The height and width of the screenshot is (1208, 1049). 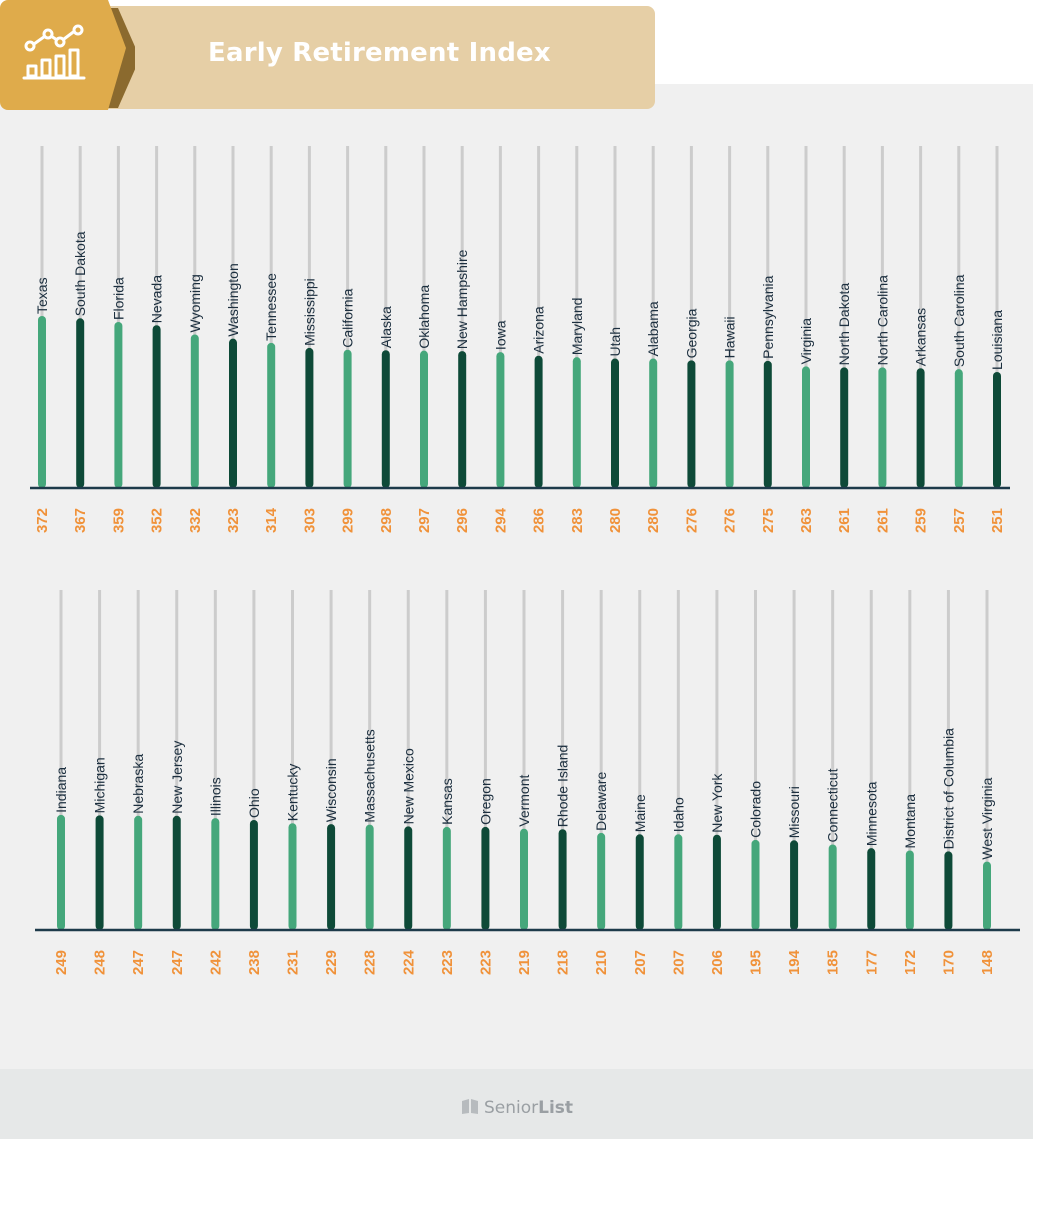 I want to click on brand-suffix: List, so click(x=556, y=1108).